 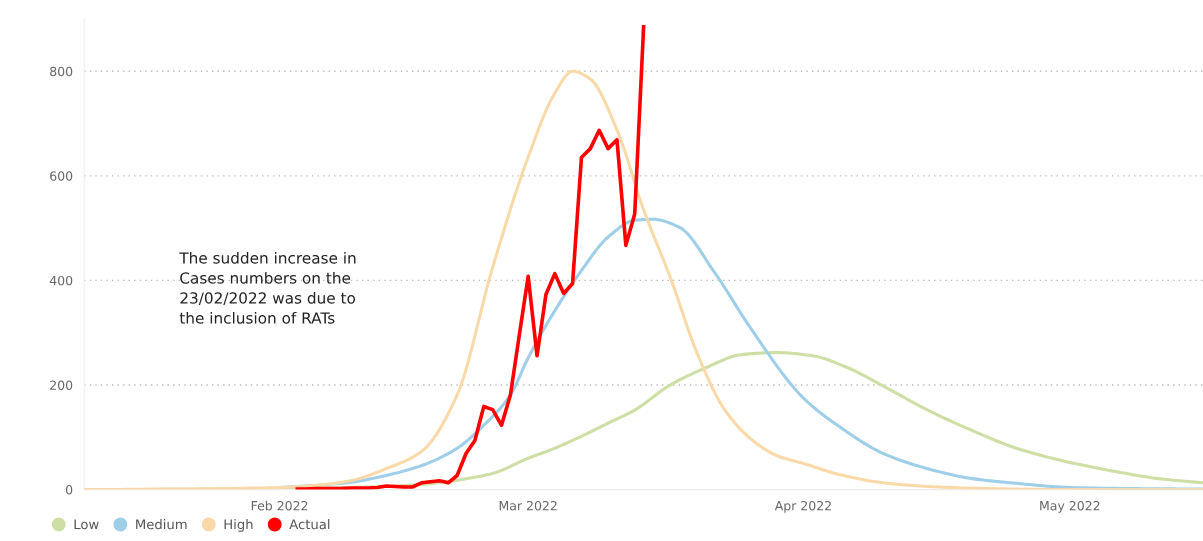 I want to click on y-tick-label: 400, so click(x=61, y=280).